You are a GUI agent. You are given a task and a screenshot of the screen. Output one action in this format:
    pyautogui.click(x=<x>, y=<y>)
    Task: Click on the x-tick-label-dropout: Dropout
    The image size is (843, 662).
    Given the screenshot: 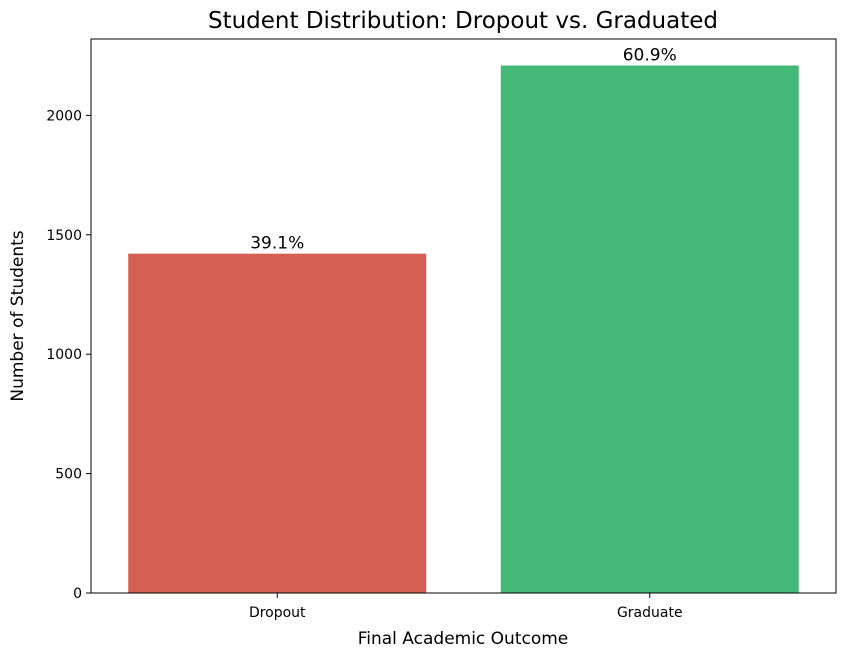 What is the action you would take?
    pyautogui.click(x=277, y=613)
    